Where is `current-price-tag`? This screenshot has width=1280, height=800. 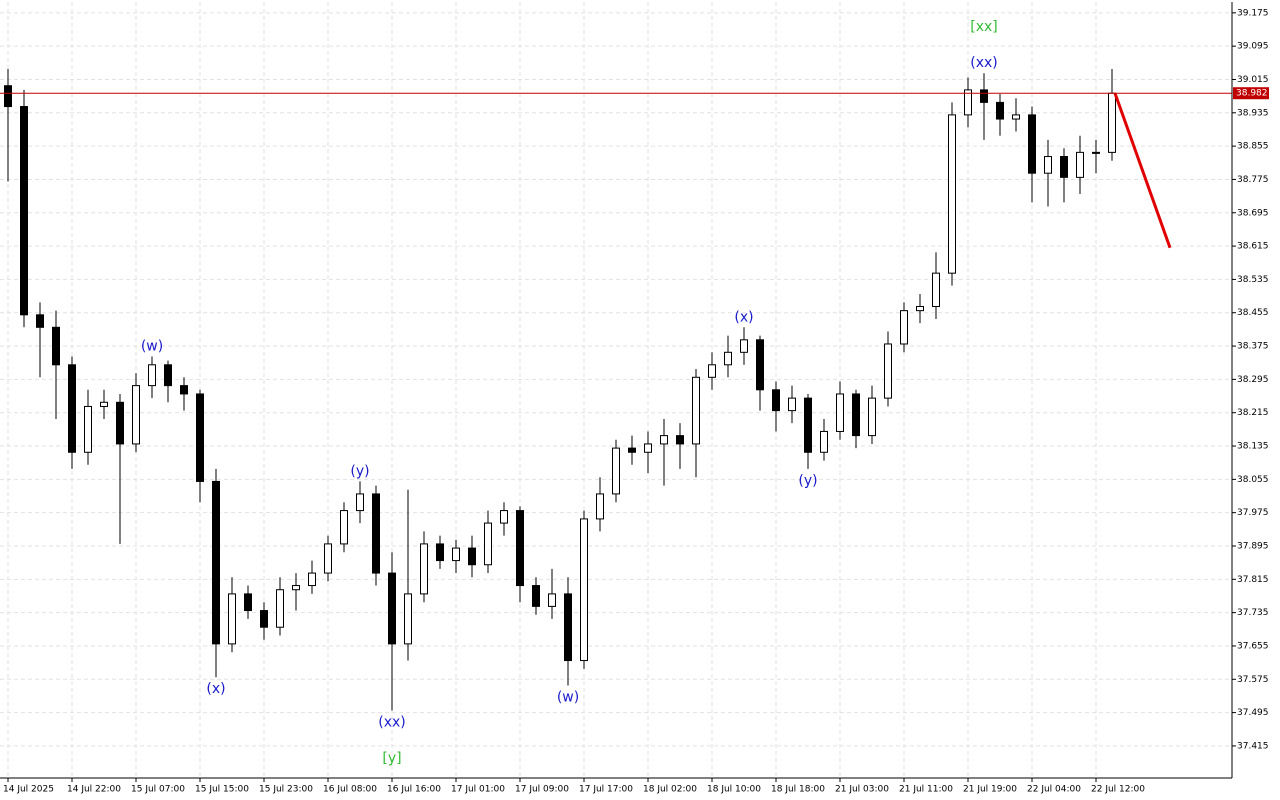
current-price-tag is located at coordinates (1251, 93).